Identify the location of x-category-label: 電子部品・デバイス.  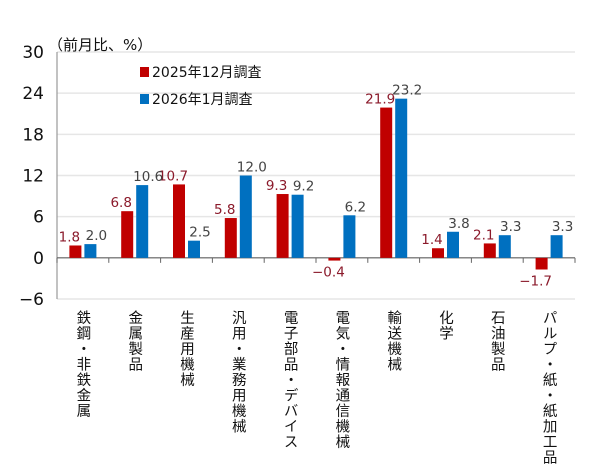
(289, 380).